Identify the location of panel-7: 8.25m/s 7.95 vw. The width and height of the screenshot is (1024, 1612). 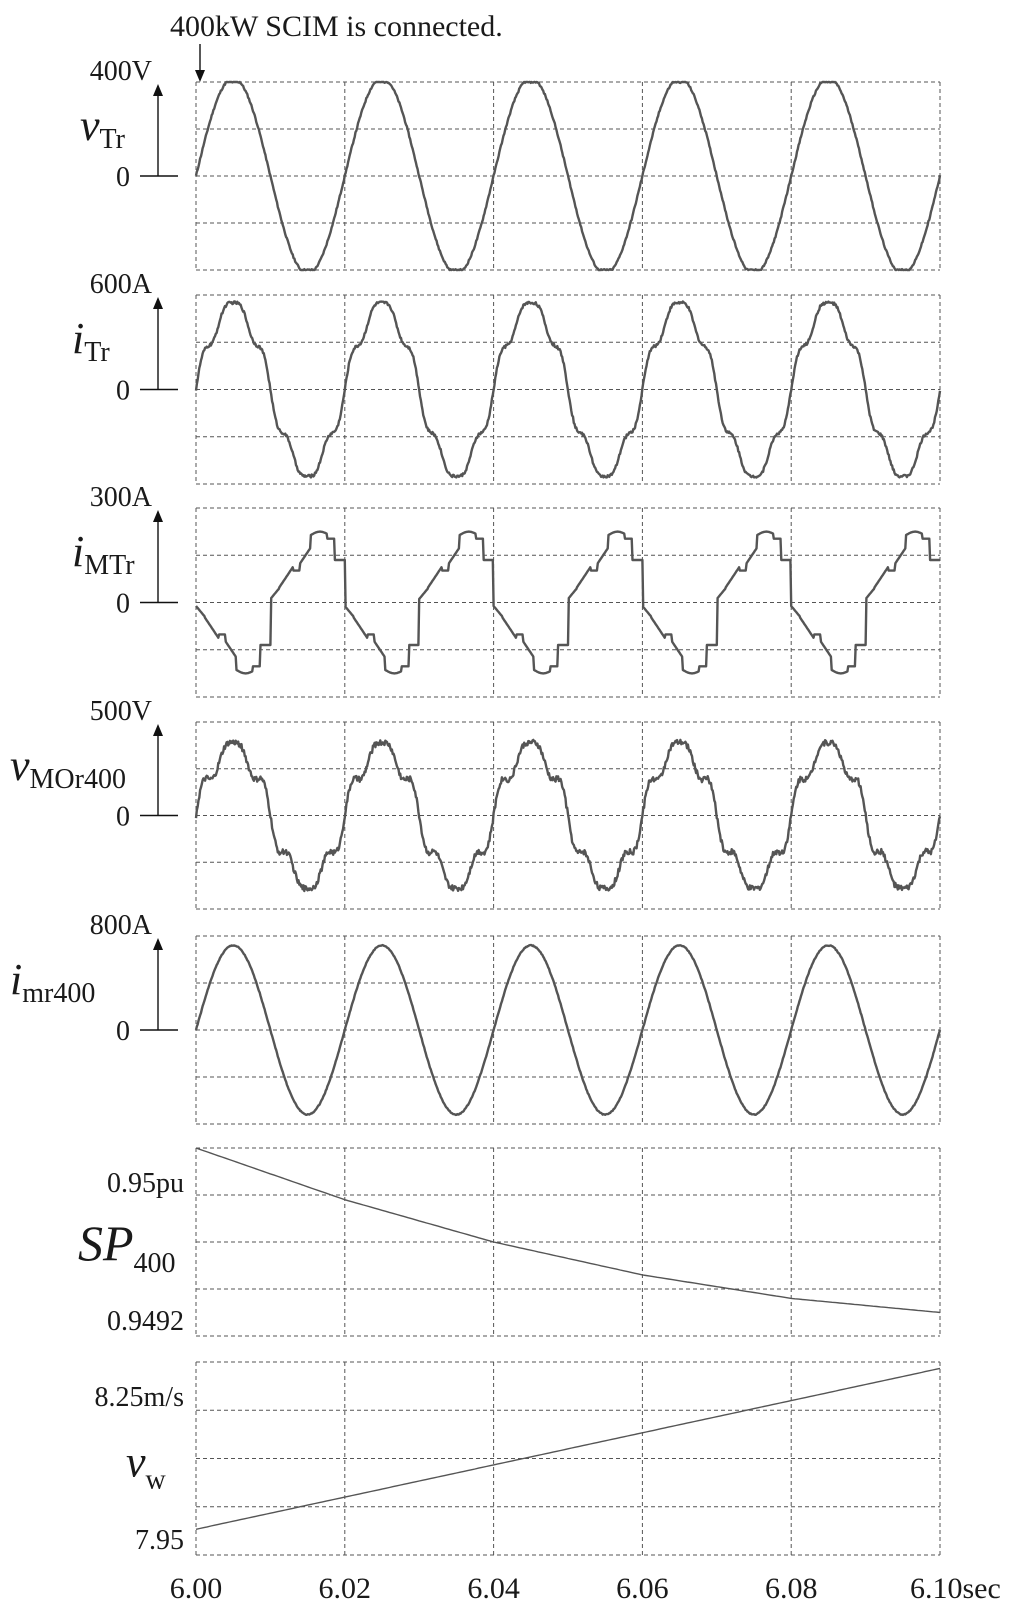
(518, 1458).